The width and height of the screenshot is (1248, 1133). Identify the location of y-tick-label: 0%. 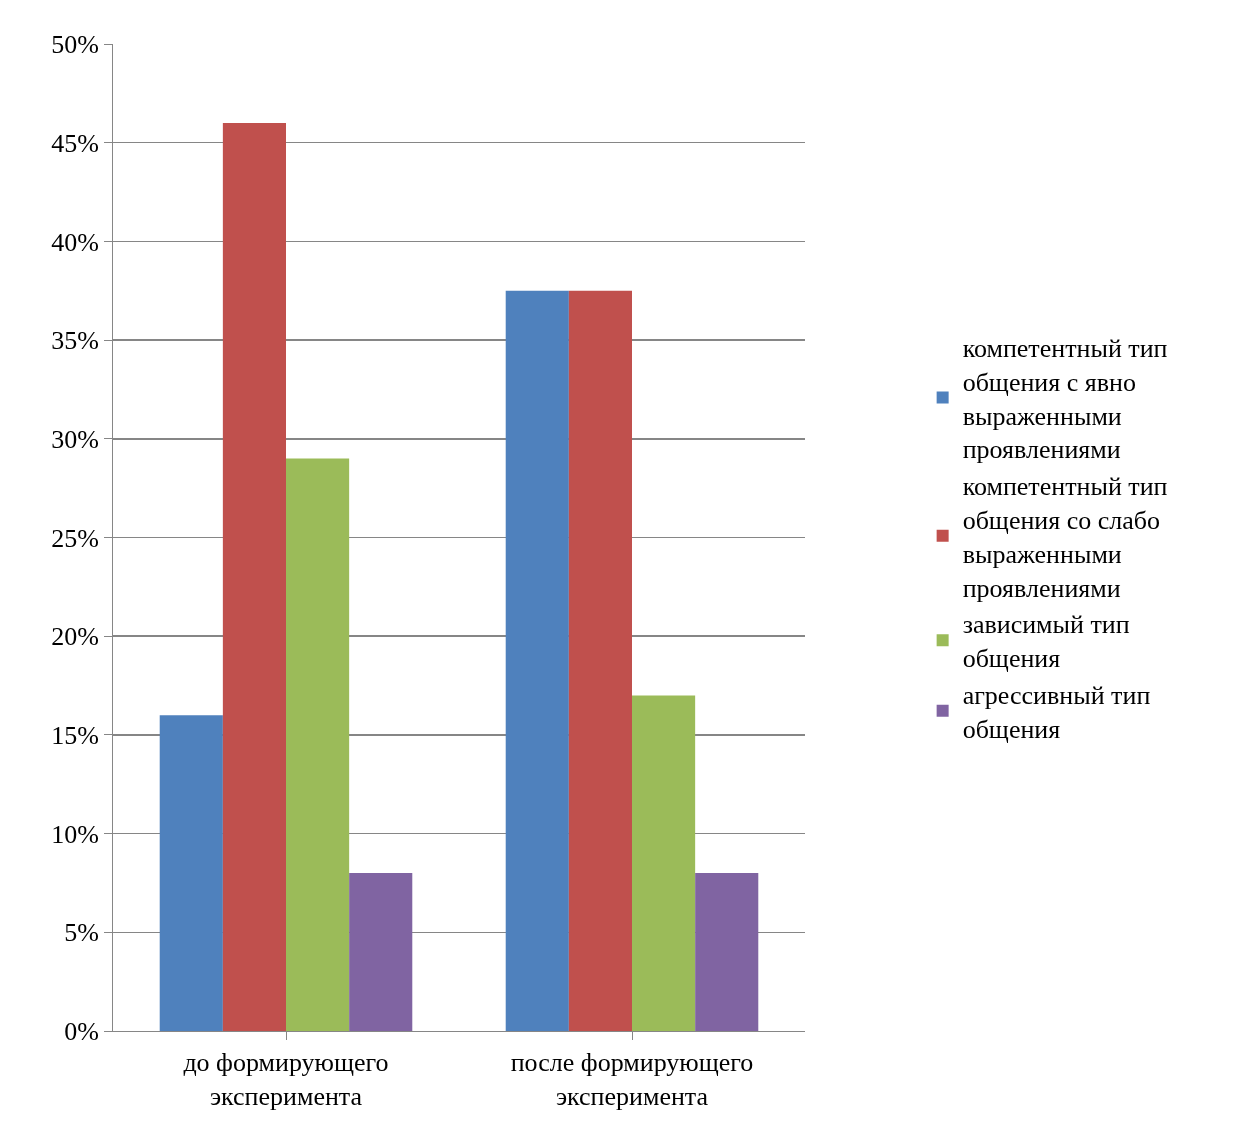
(81, 1032).